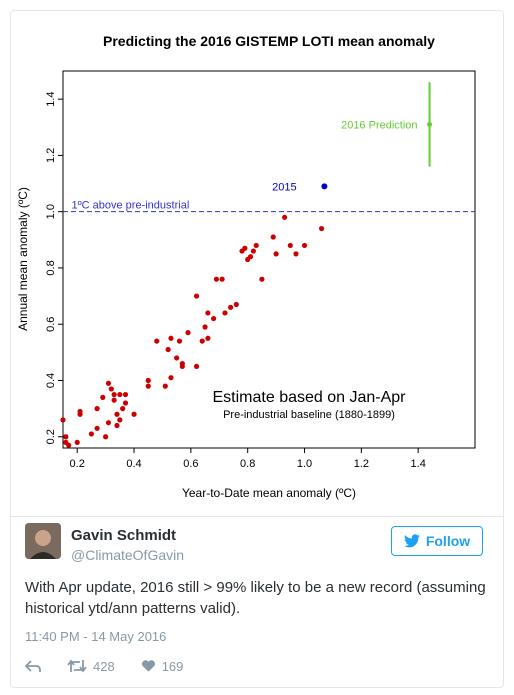 This screenshot has width=514, height=695. Describe the element at coordinates (117, 666) in the screenshot. I see `tweet-actions: 428 169` at that location.